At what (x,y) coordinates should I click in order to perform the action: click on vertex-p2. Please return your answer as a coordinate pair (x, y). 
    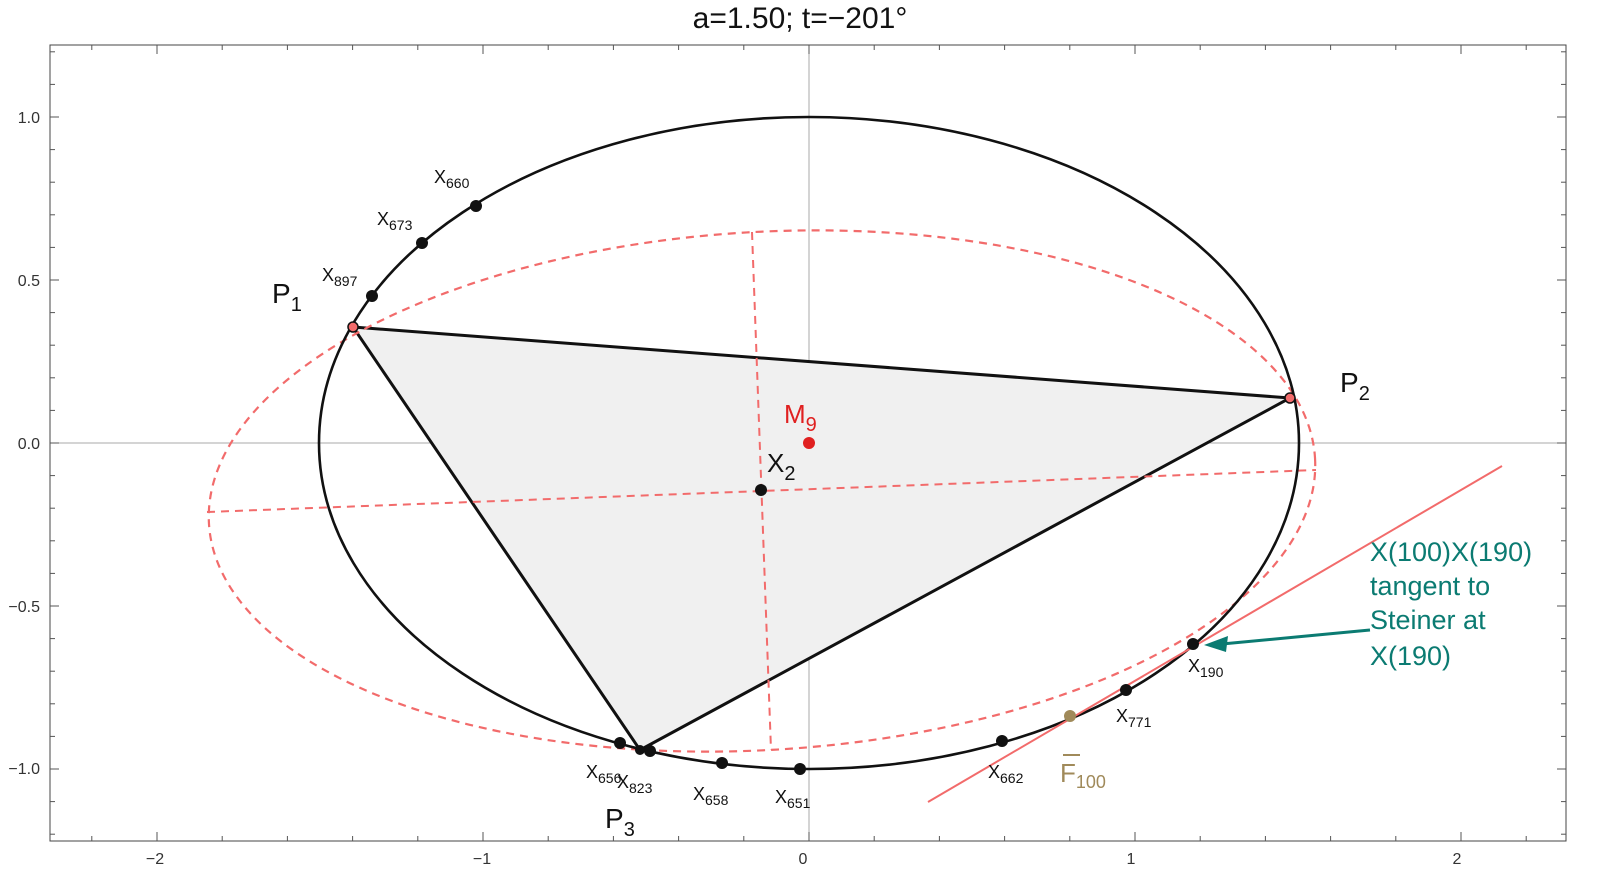
    Looking at the image, I should click on (1290, 398).